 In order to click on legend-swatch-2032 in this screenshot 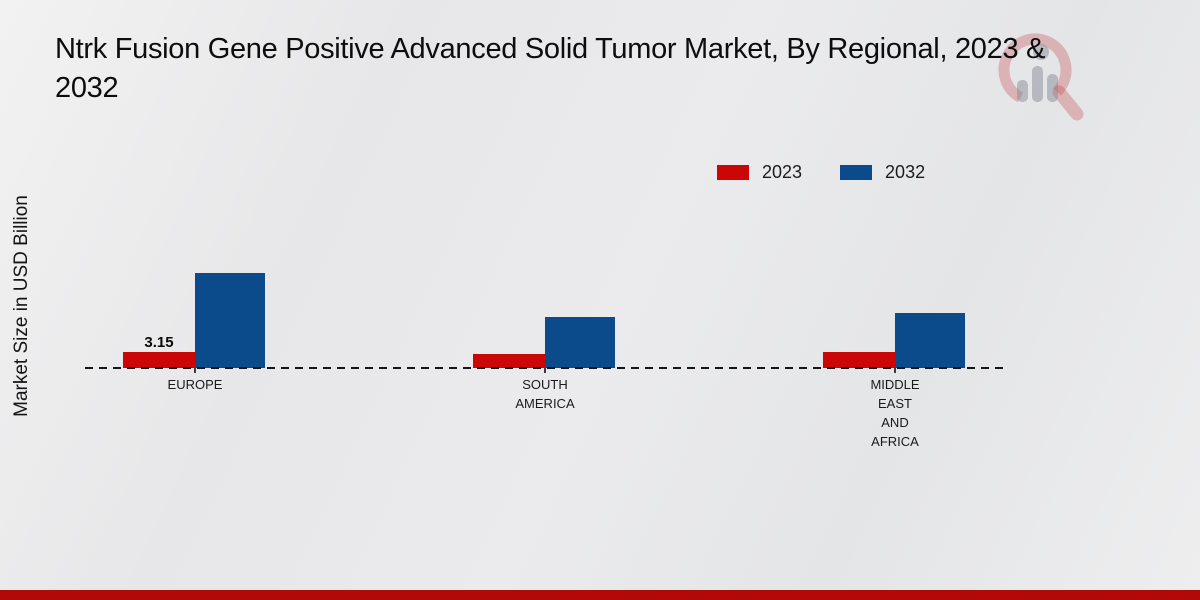, I will do `click(856, 172)`.